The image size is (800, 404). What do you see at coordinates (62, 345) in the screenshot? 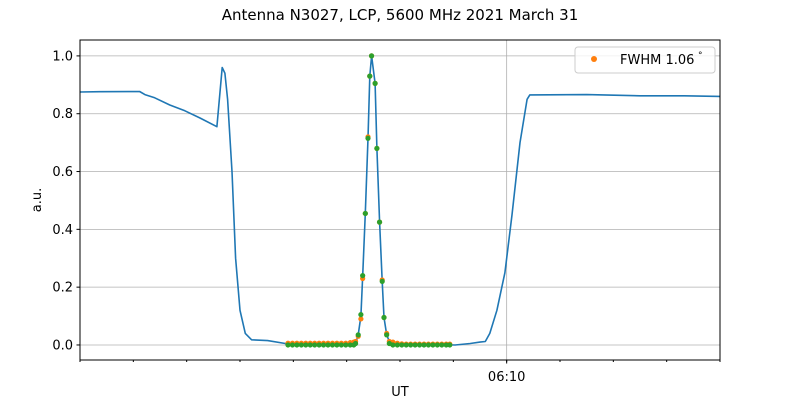
I see `y-tick-label: 0.0` at bounding box center [62, 345].